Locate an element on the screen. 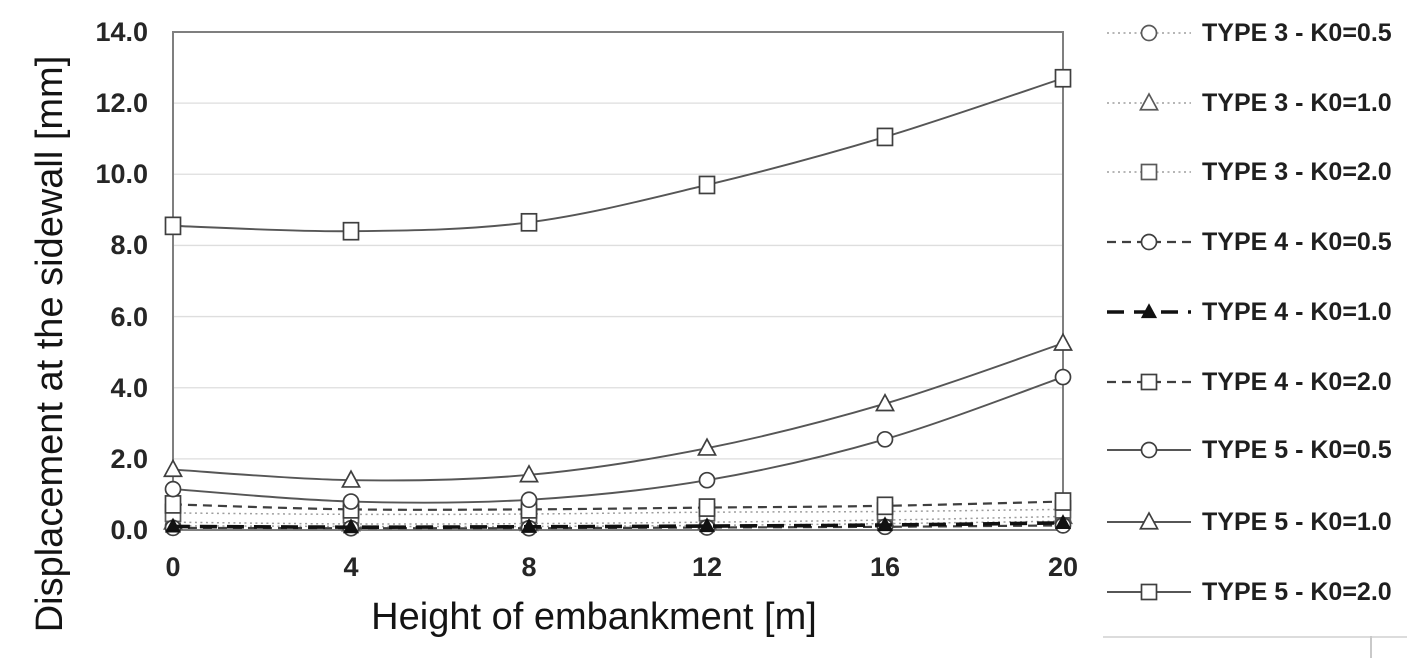  y-tick-label: 0.0 is located at coordinates (129, 530).